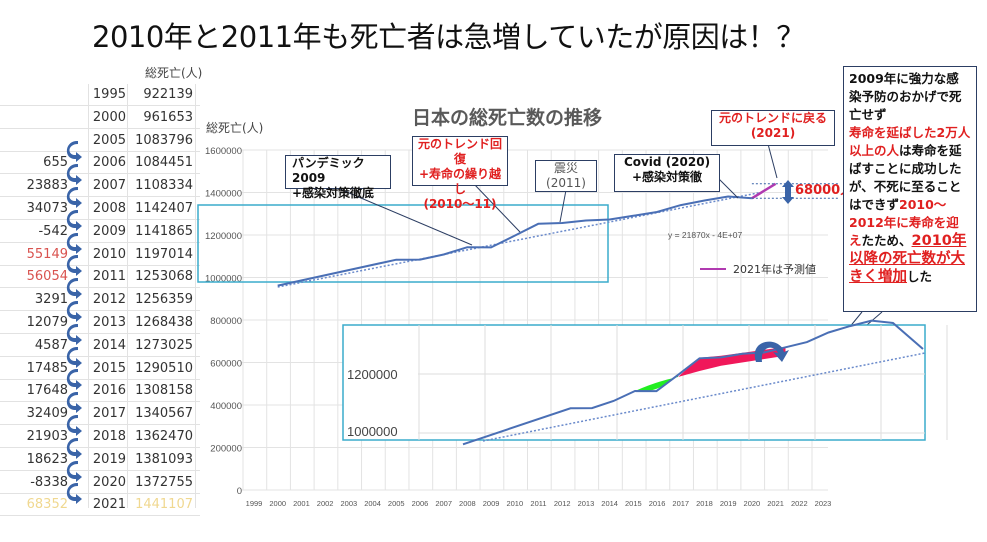 This screenshot has width=987, height=542. Describe the element at coordinates (254, 503) in the screenshot. I see `x-tick-label: 1999` at that location.